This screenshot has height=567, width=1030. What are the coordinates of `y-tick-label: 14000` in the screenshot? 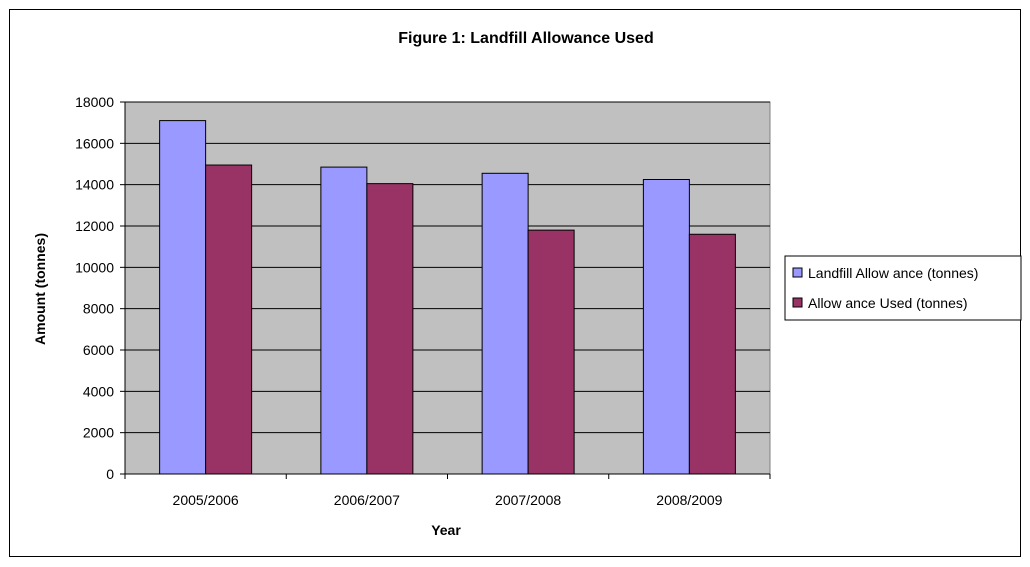 It's located at (94, 185).